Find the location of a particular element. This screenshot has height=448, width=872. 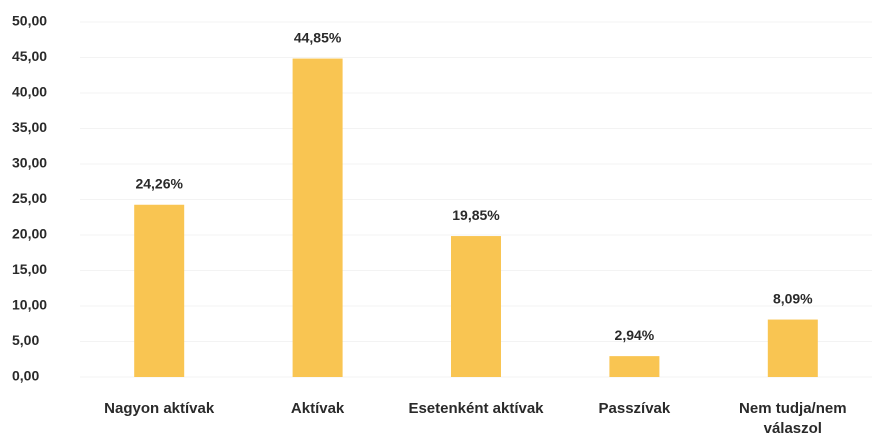

y-tick-label: 40,00 is located at coordinates (29, 92).